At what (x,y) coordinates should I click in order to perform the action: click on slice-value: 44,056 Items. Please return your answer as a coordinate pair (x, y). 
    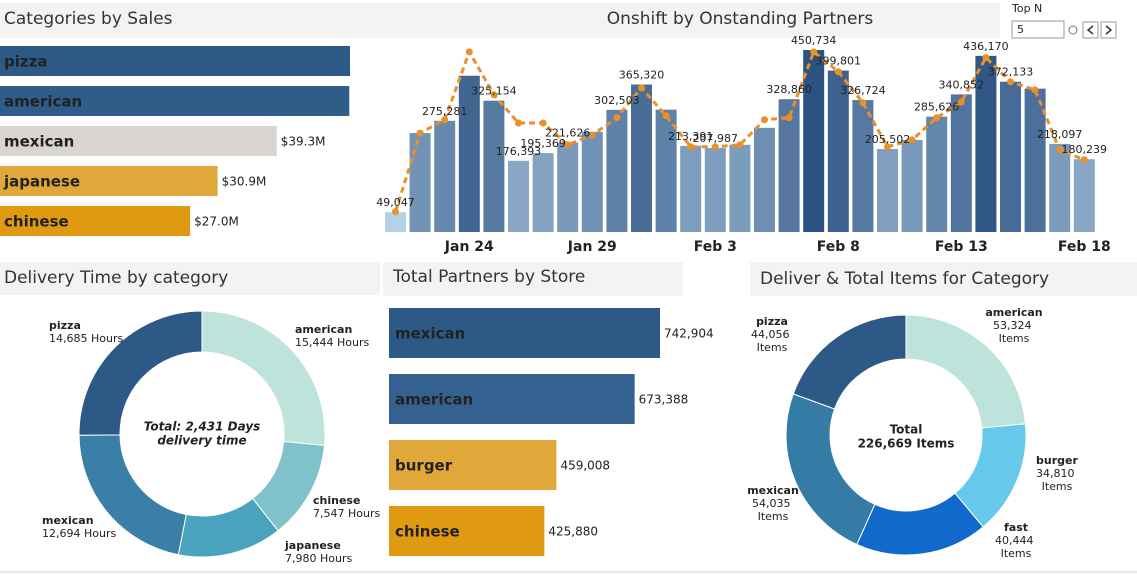
    Looking at the image, I should click on (772, 341).